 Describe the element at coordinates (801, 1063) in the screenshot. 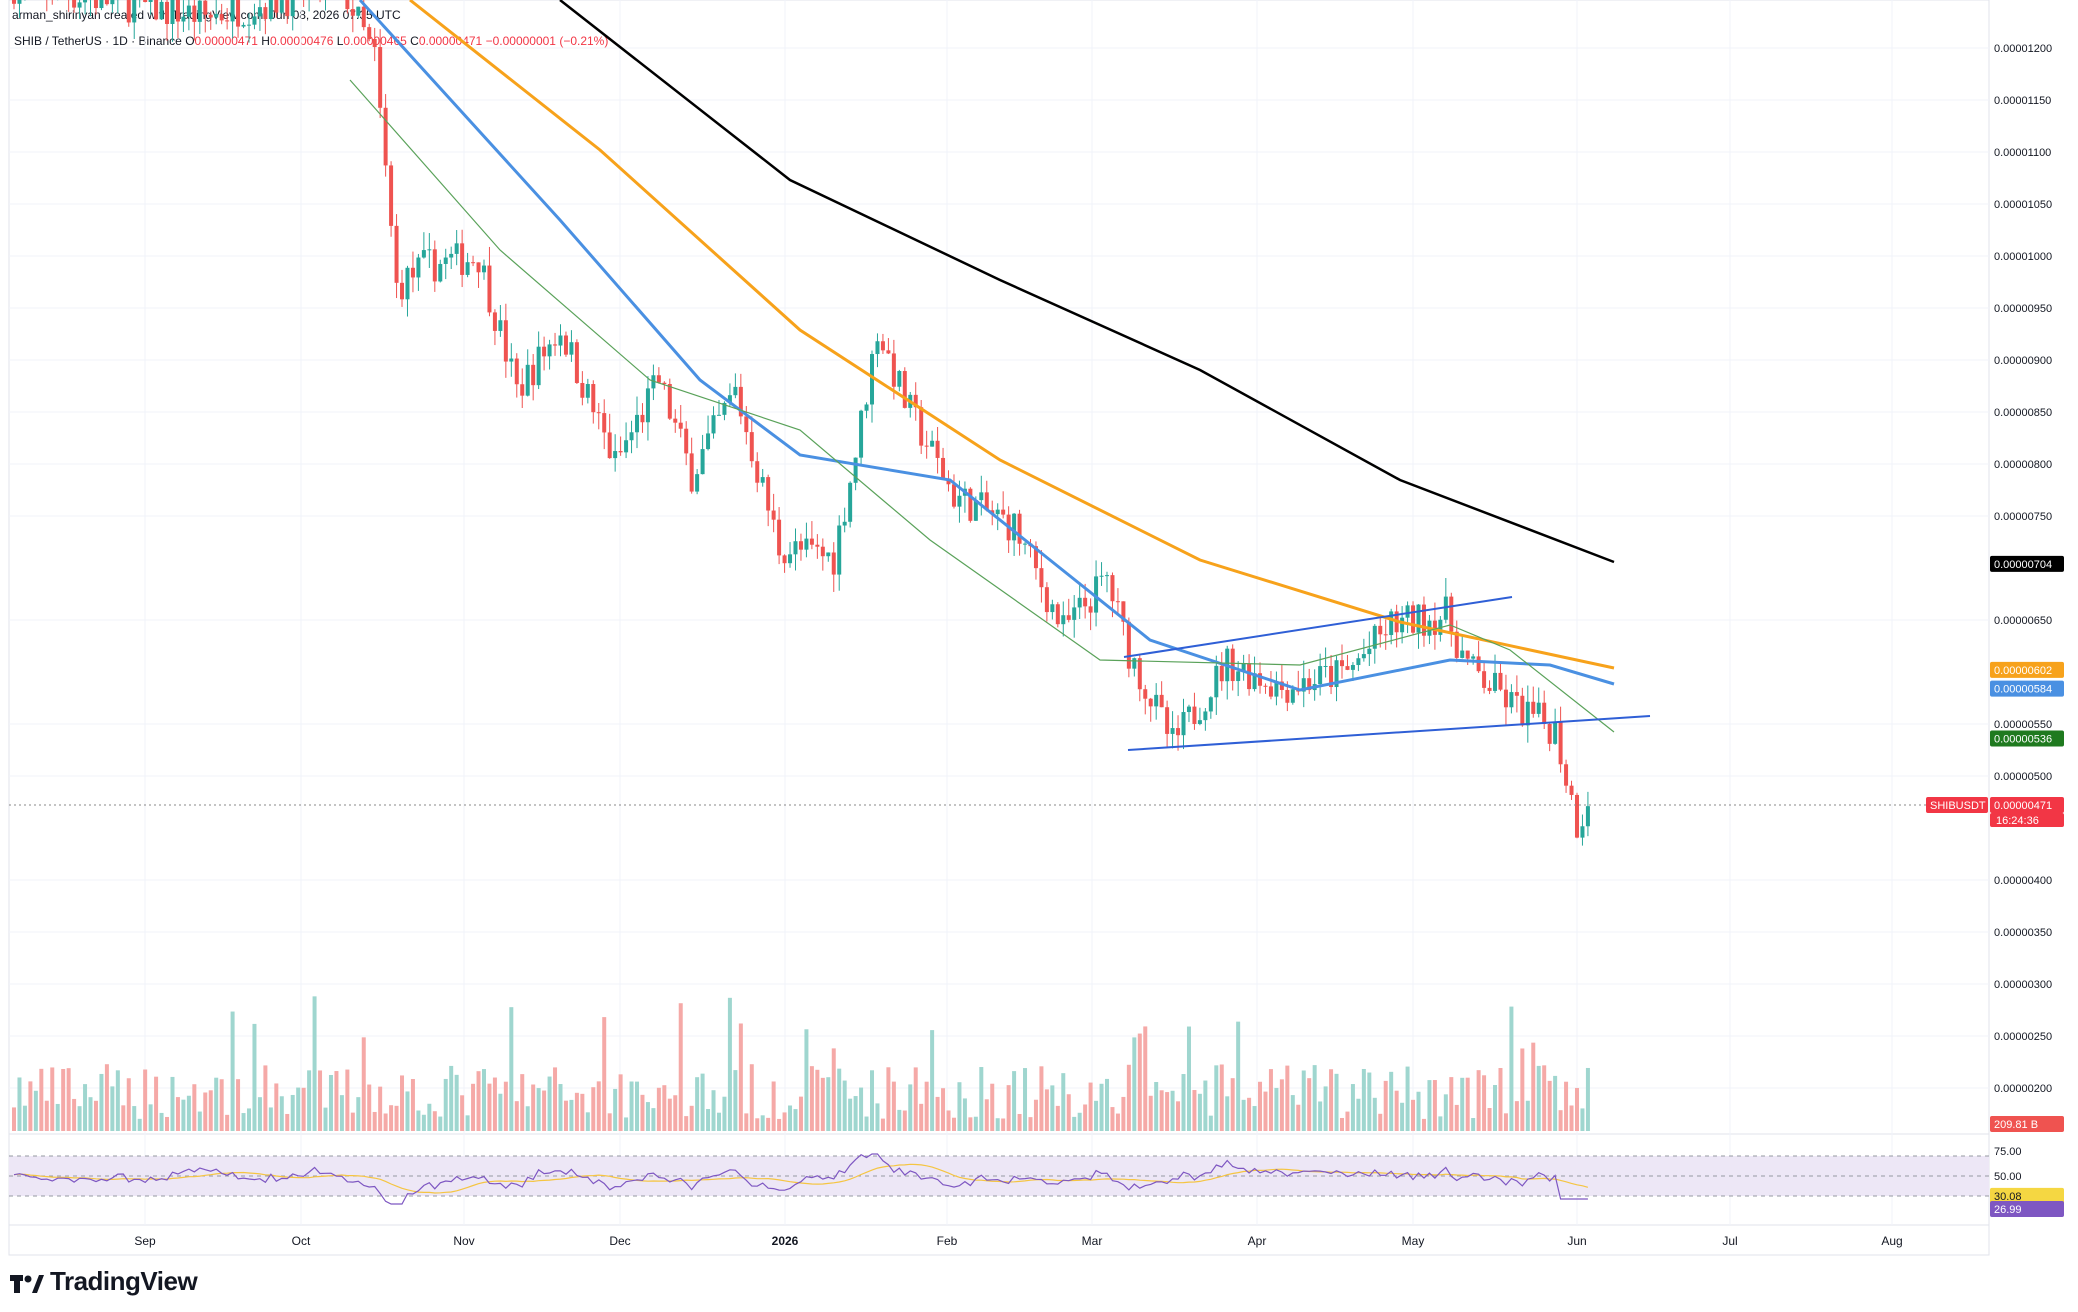

I see `volume-bars` at that location.